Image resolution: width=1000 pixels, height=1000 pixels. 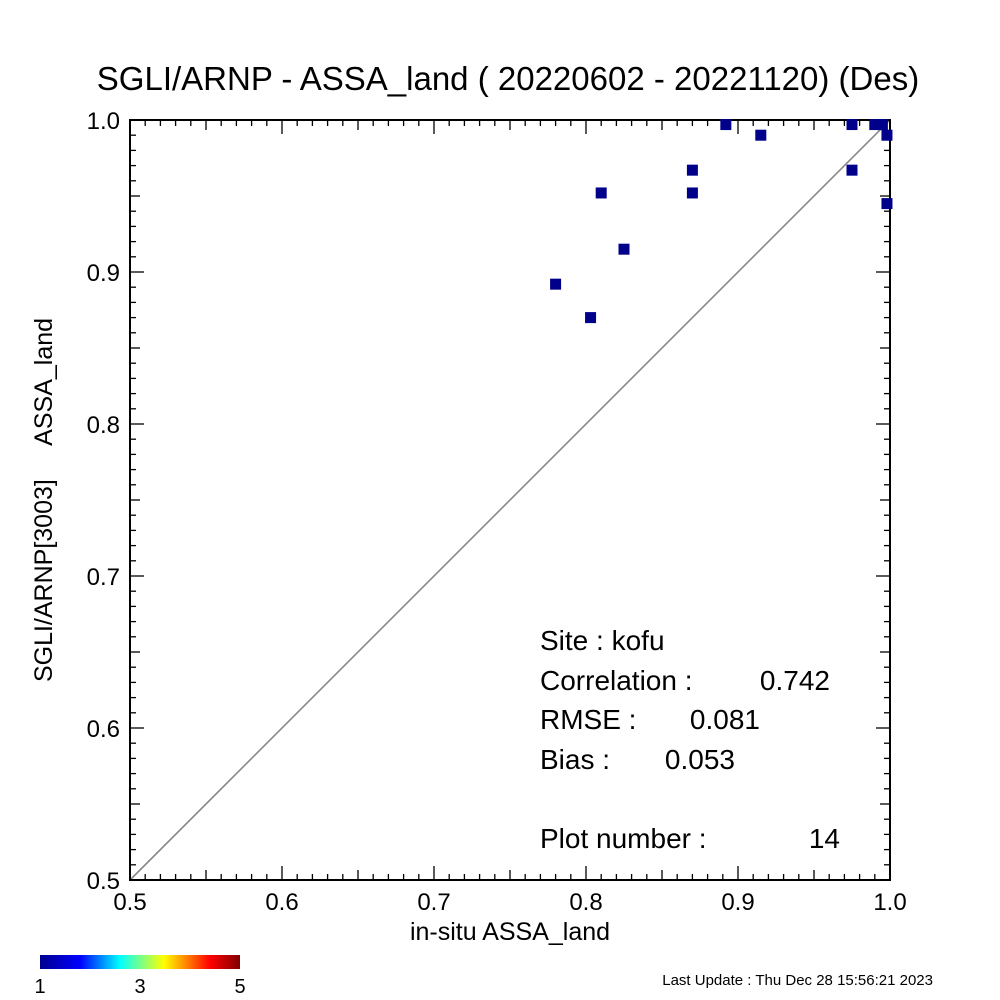 What do you see at coordinates (139, 987) in the screenshot?
I see `colorbar-label-mid: 3` at bounding box center [139, 987].